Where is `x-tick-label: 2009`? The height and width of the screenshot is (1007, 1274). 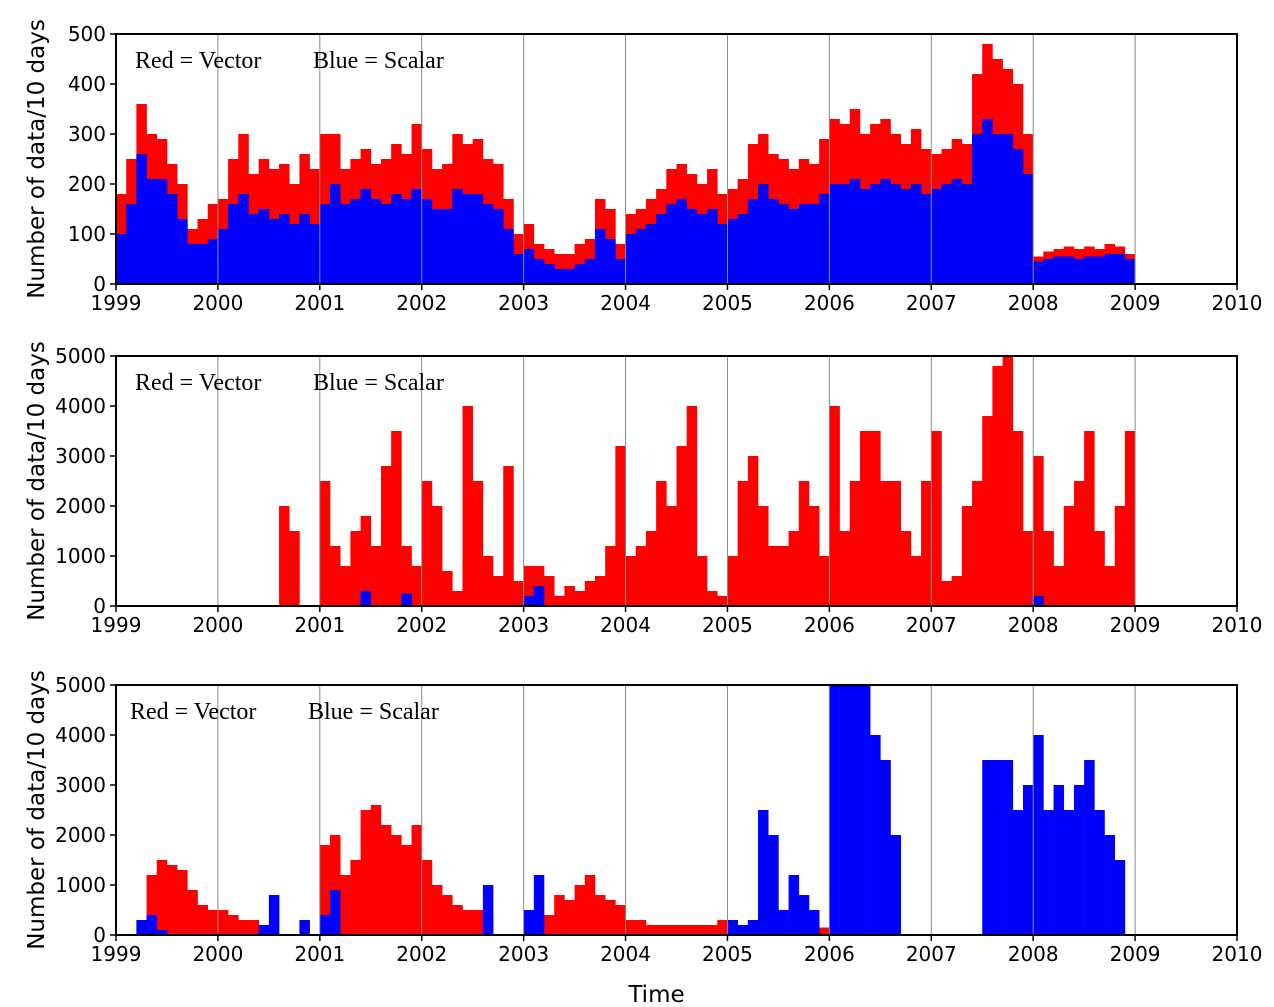 x-tick-label: 2009 is located at coordinates (1135, 954).